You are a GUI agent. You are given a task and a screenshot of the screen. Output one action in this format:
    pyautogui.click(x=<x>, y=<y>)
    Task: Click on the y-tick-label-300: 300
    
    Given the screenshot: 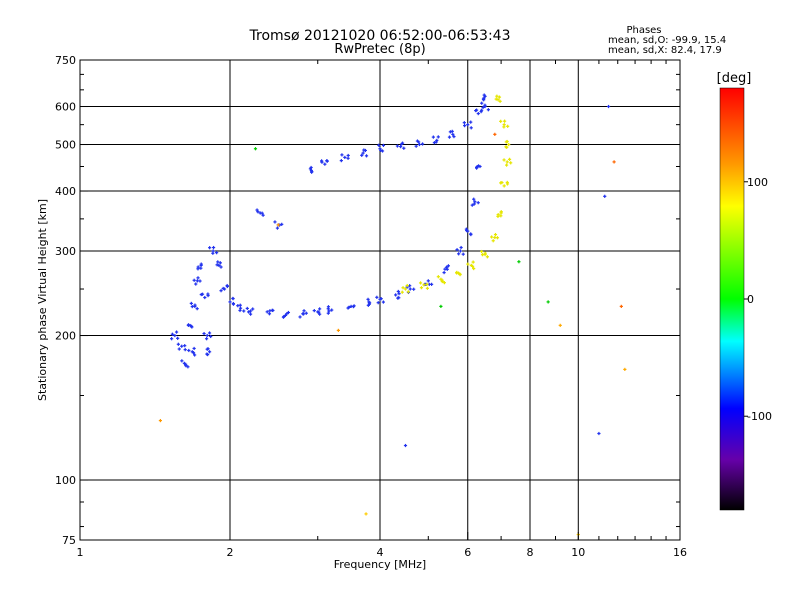 What is the action you would take?
    pyautogui.click(x=65, y=251)
    